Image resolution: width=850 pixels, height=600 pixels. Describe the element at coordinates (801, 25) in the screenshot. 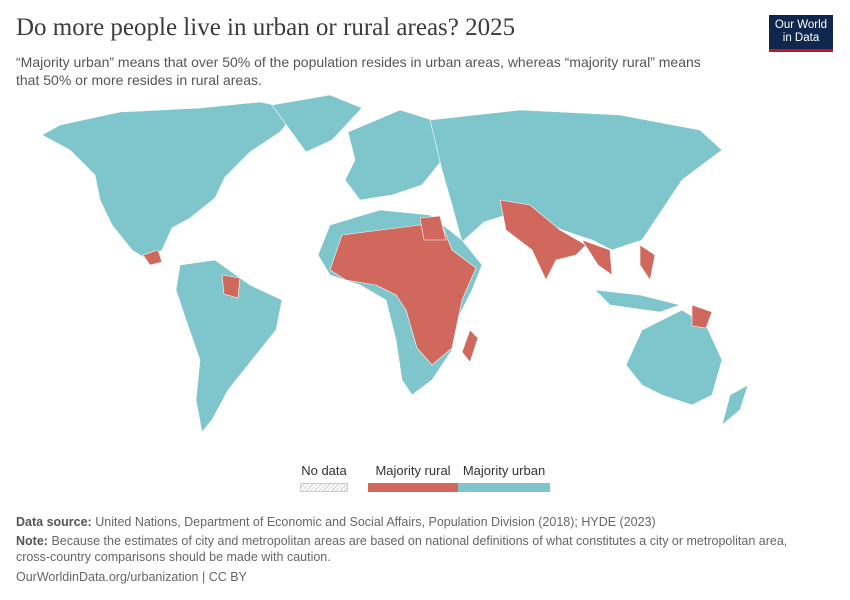

I see `logo-line: Our World` at that location.